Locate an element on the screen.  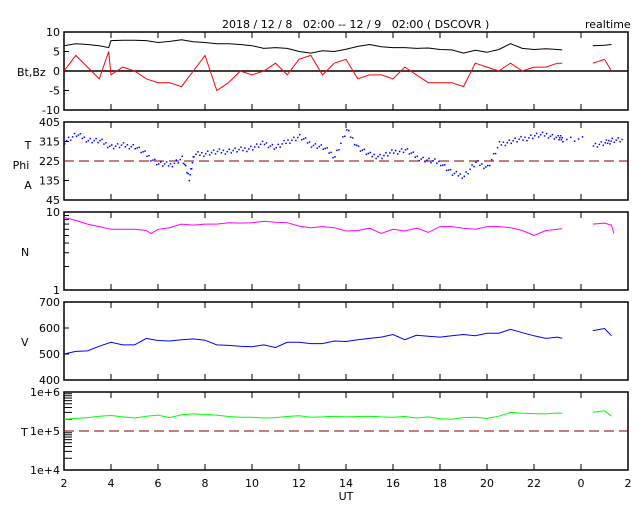
y-tick-label: 405 is located at coordinates (49, 122).